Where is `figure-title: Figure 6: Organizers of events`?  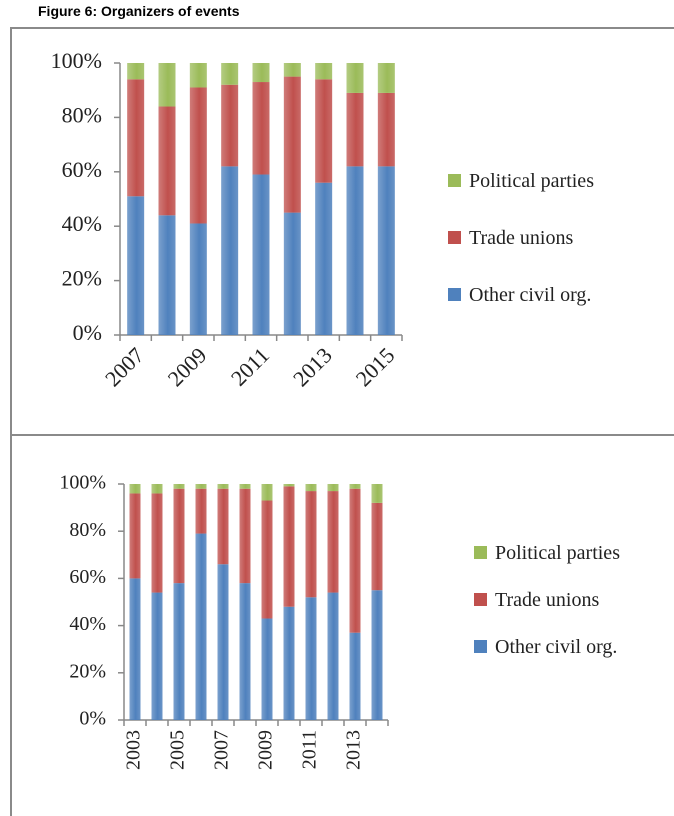
figure-title: Figure 6: Organizers of events is located at coordinates (139, 11).